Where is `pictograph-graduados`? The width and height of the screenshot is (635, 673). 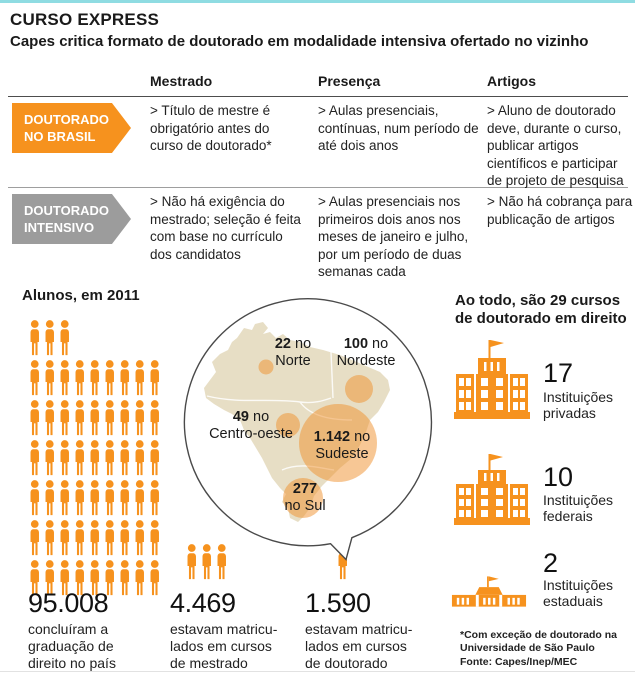 pictograph-graduados is located at coordinates (95, 460).